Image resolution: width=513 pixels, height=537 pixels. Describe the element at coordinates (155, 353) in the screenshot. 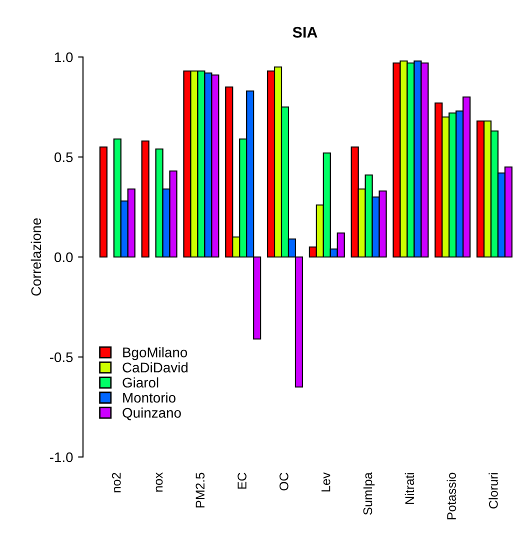

I see `legend-label: BgoMilano` at that location.